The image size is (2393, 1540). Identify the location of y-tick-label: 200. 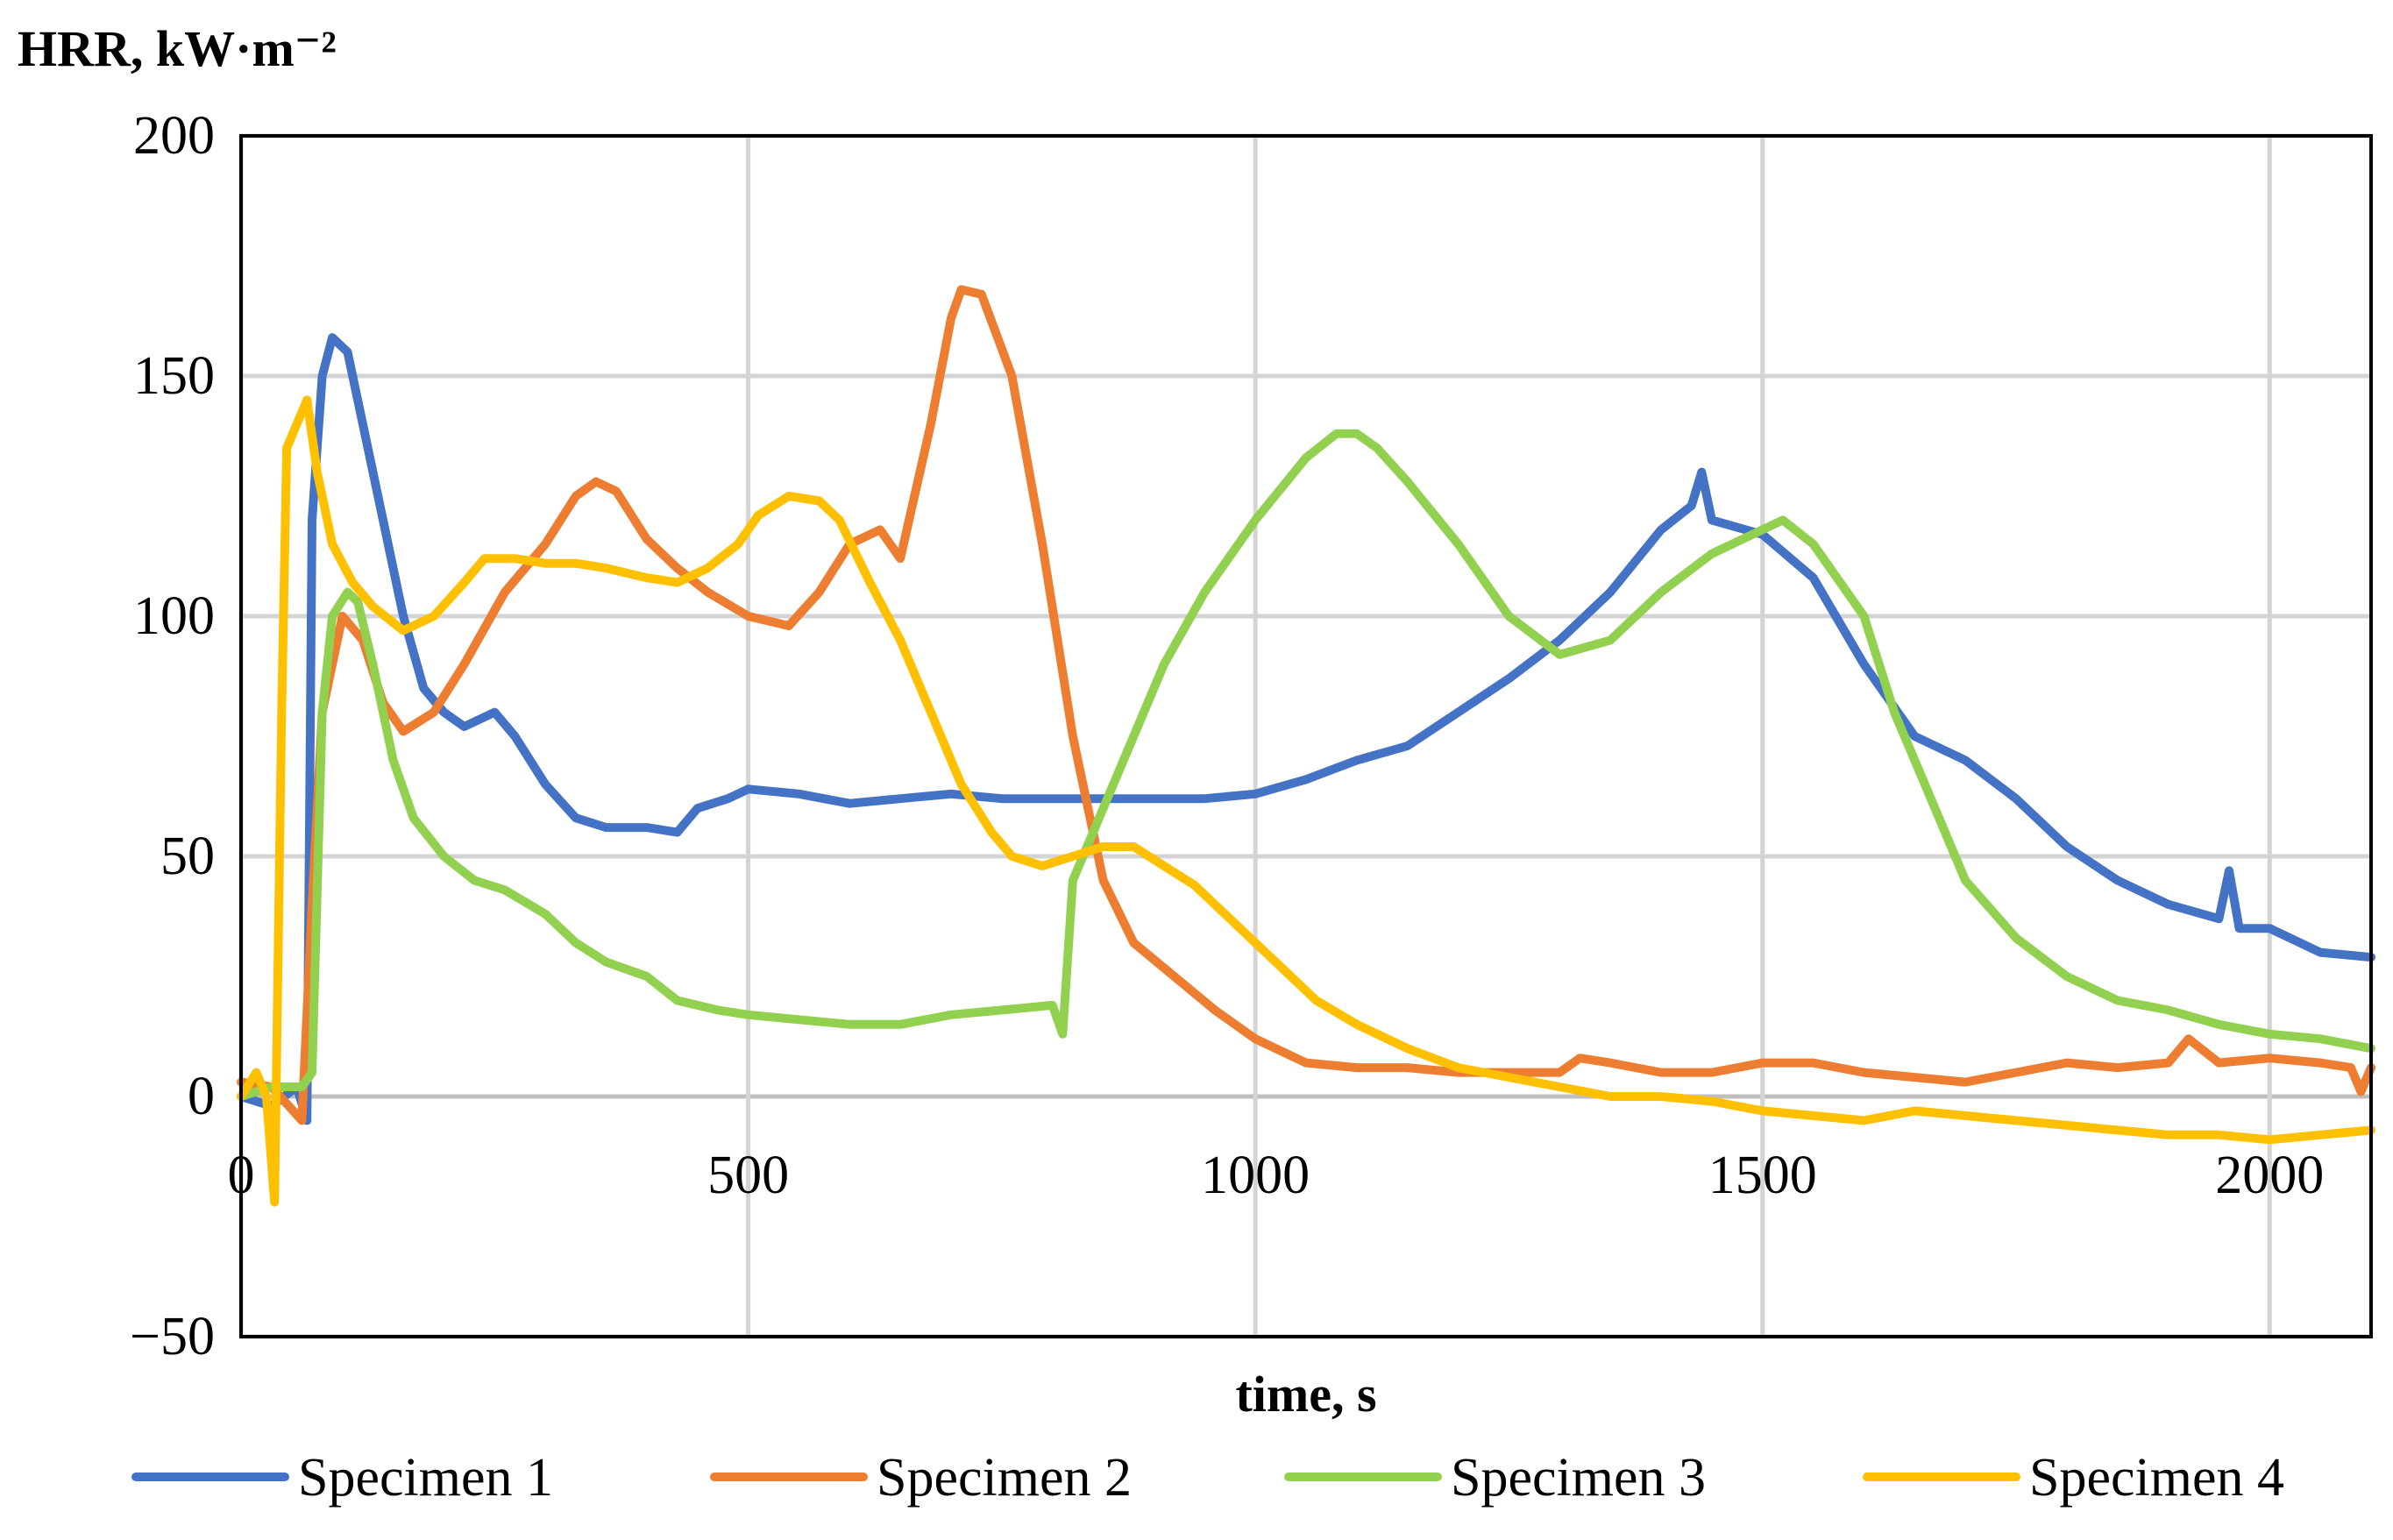
(174, 136).